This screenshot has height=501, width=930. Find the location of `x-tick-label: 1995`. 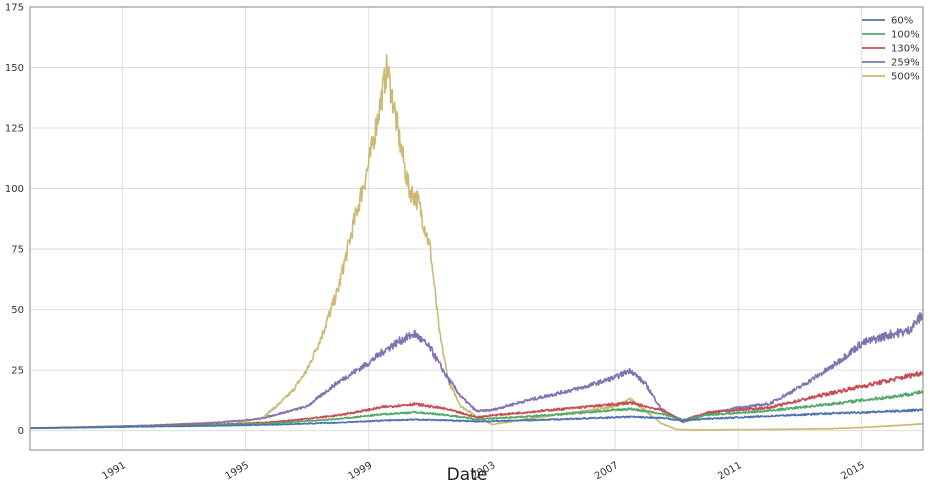

x-tick-label: 1995 is located at coordinates (238, 471).